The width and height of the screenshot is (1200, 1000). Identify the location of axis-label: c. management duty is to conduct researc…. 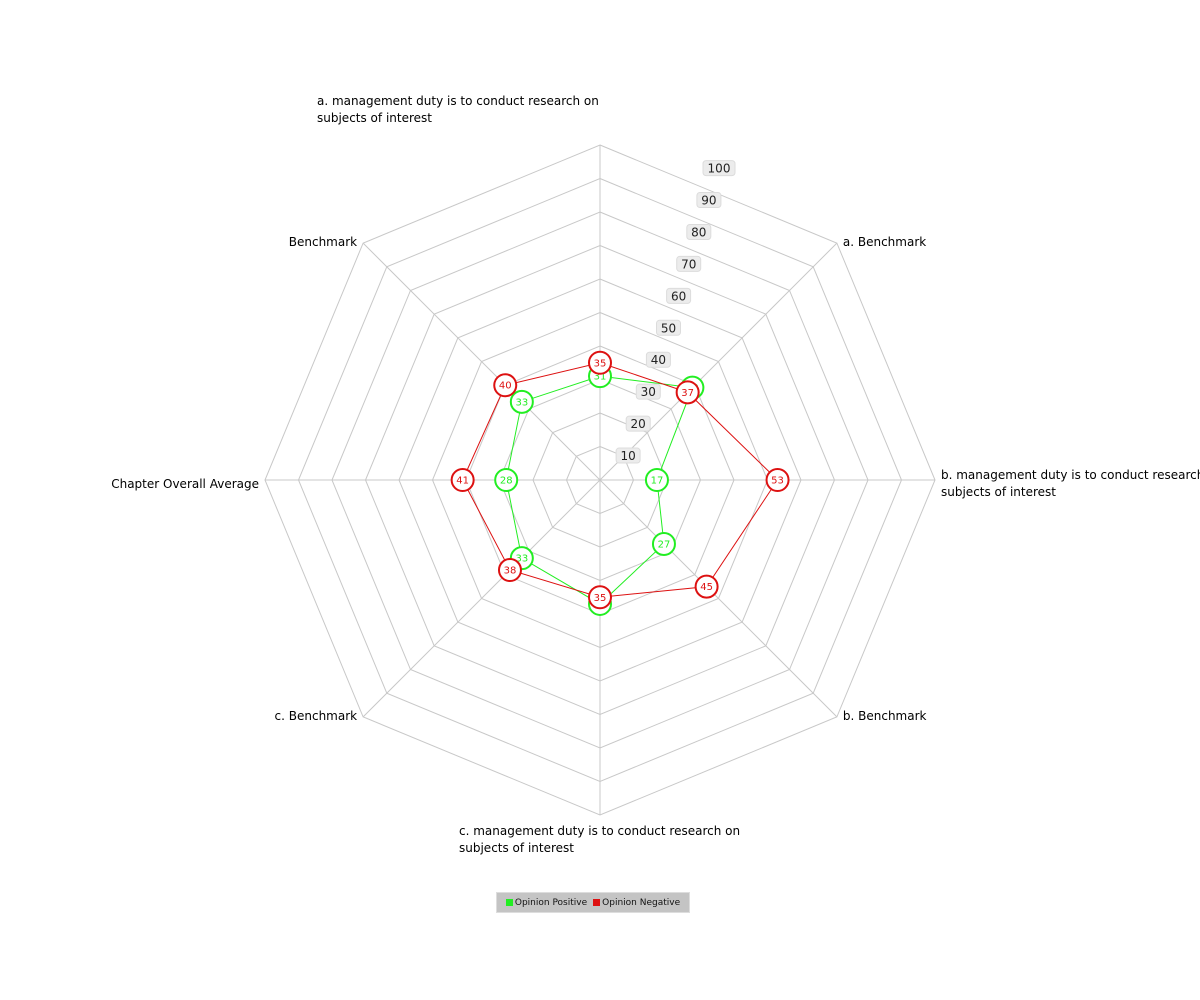
(599, 831).